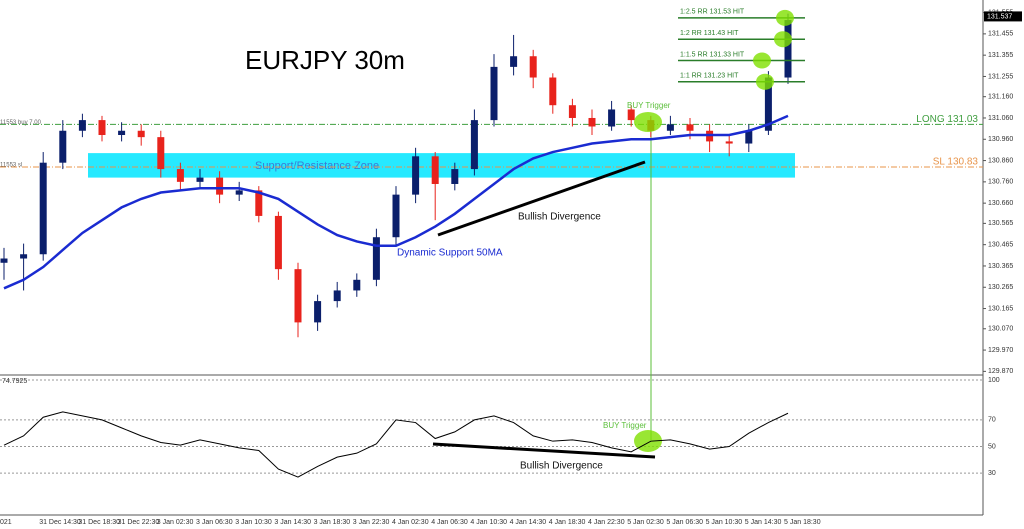 This screenshot has width=1024, height=529. What do you see at coordinates (999, 16) in the screenshot?
I see `price-tag-label: 131.537` at bounding box center [999, 16].